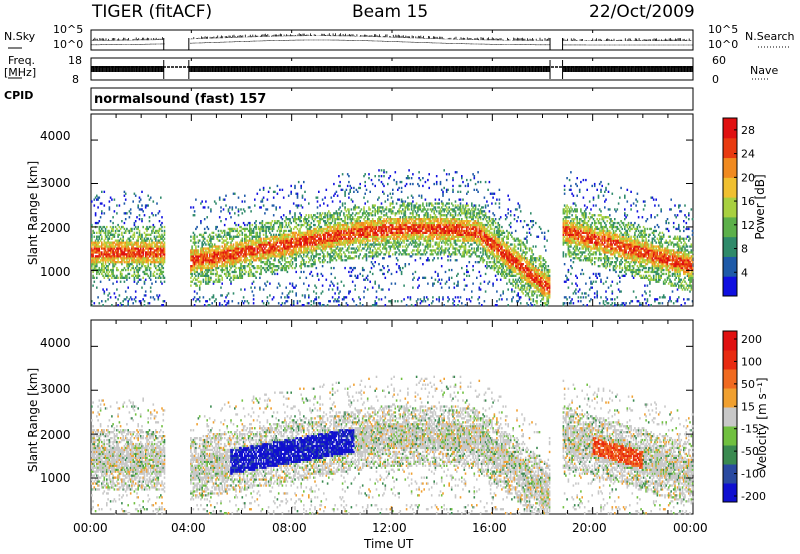 This screenshot has height=554, width=800. Describe the element at coordinates (723, 29) in the screenshot. I see `nsearch-tick-top: 10^5` at that location.